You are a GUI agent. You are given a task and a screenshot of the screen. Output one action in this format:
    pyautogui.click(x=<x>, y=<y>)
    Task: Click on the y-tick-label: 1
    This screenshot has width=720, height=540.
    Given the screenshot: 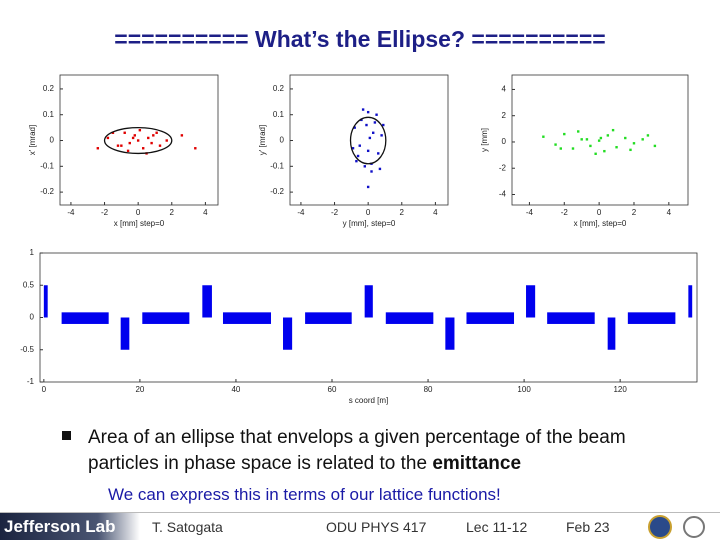 What is the action you would take?
    pyautogui.click(x=32, y=252)
    